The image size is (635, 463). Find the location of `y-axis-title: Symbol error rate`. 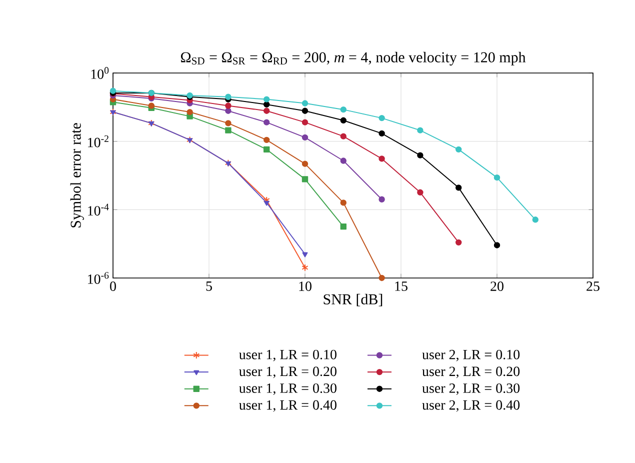

y-axis-title: Symbol error rate is located at coordinates (77, 175).